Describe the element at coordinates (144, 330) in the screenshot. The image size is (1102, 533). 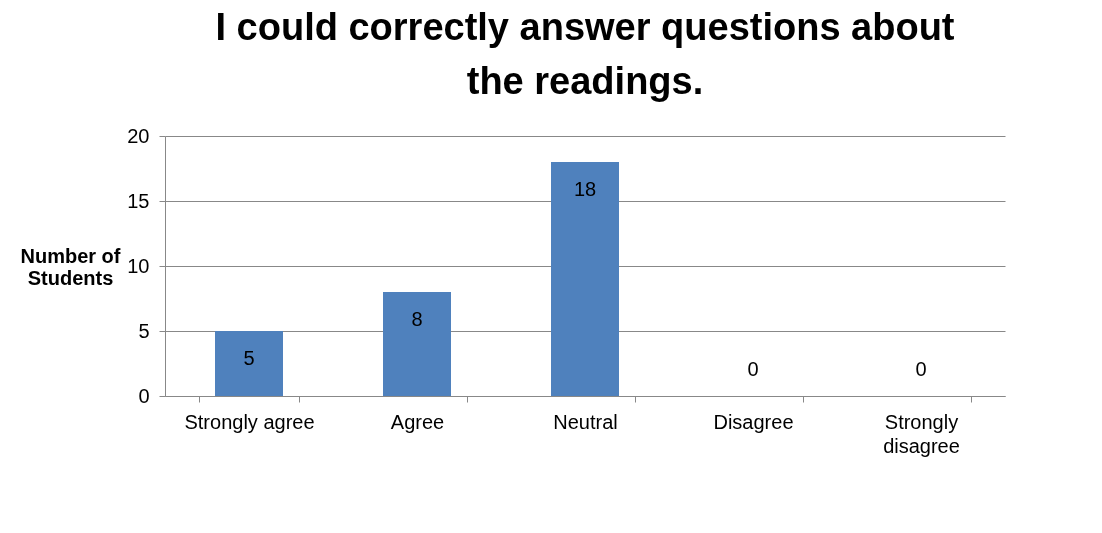
I see `y-tick-label: 5` at that location.